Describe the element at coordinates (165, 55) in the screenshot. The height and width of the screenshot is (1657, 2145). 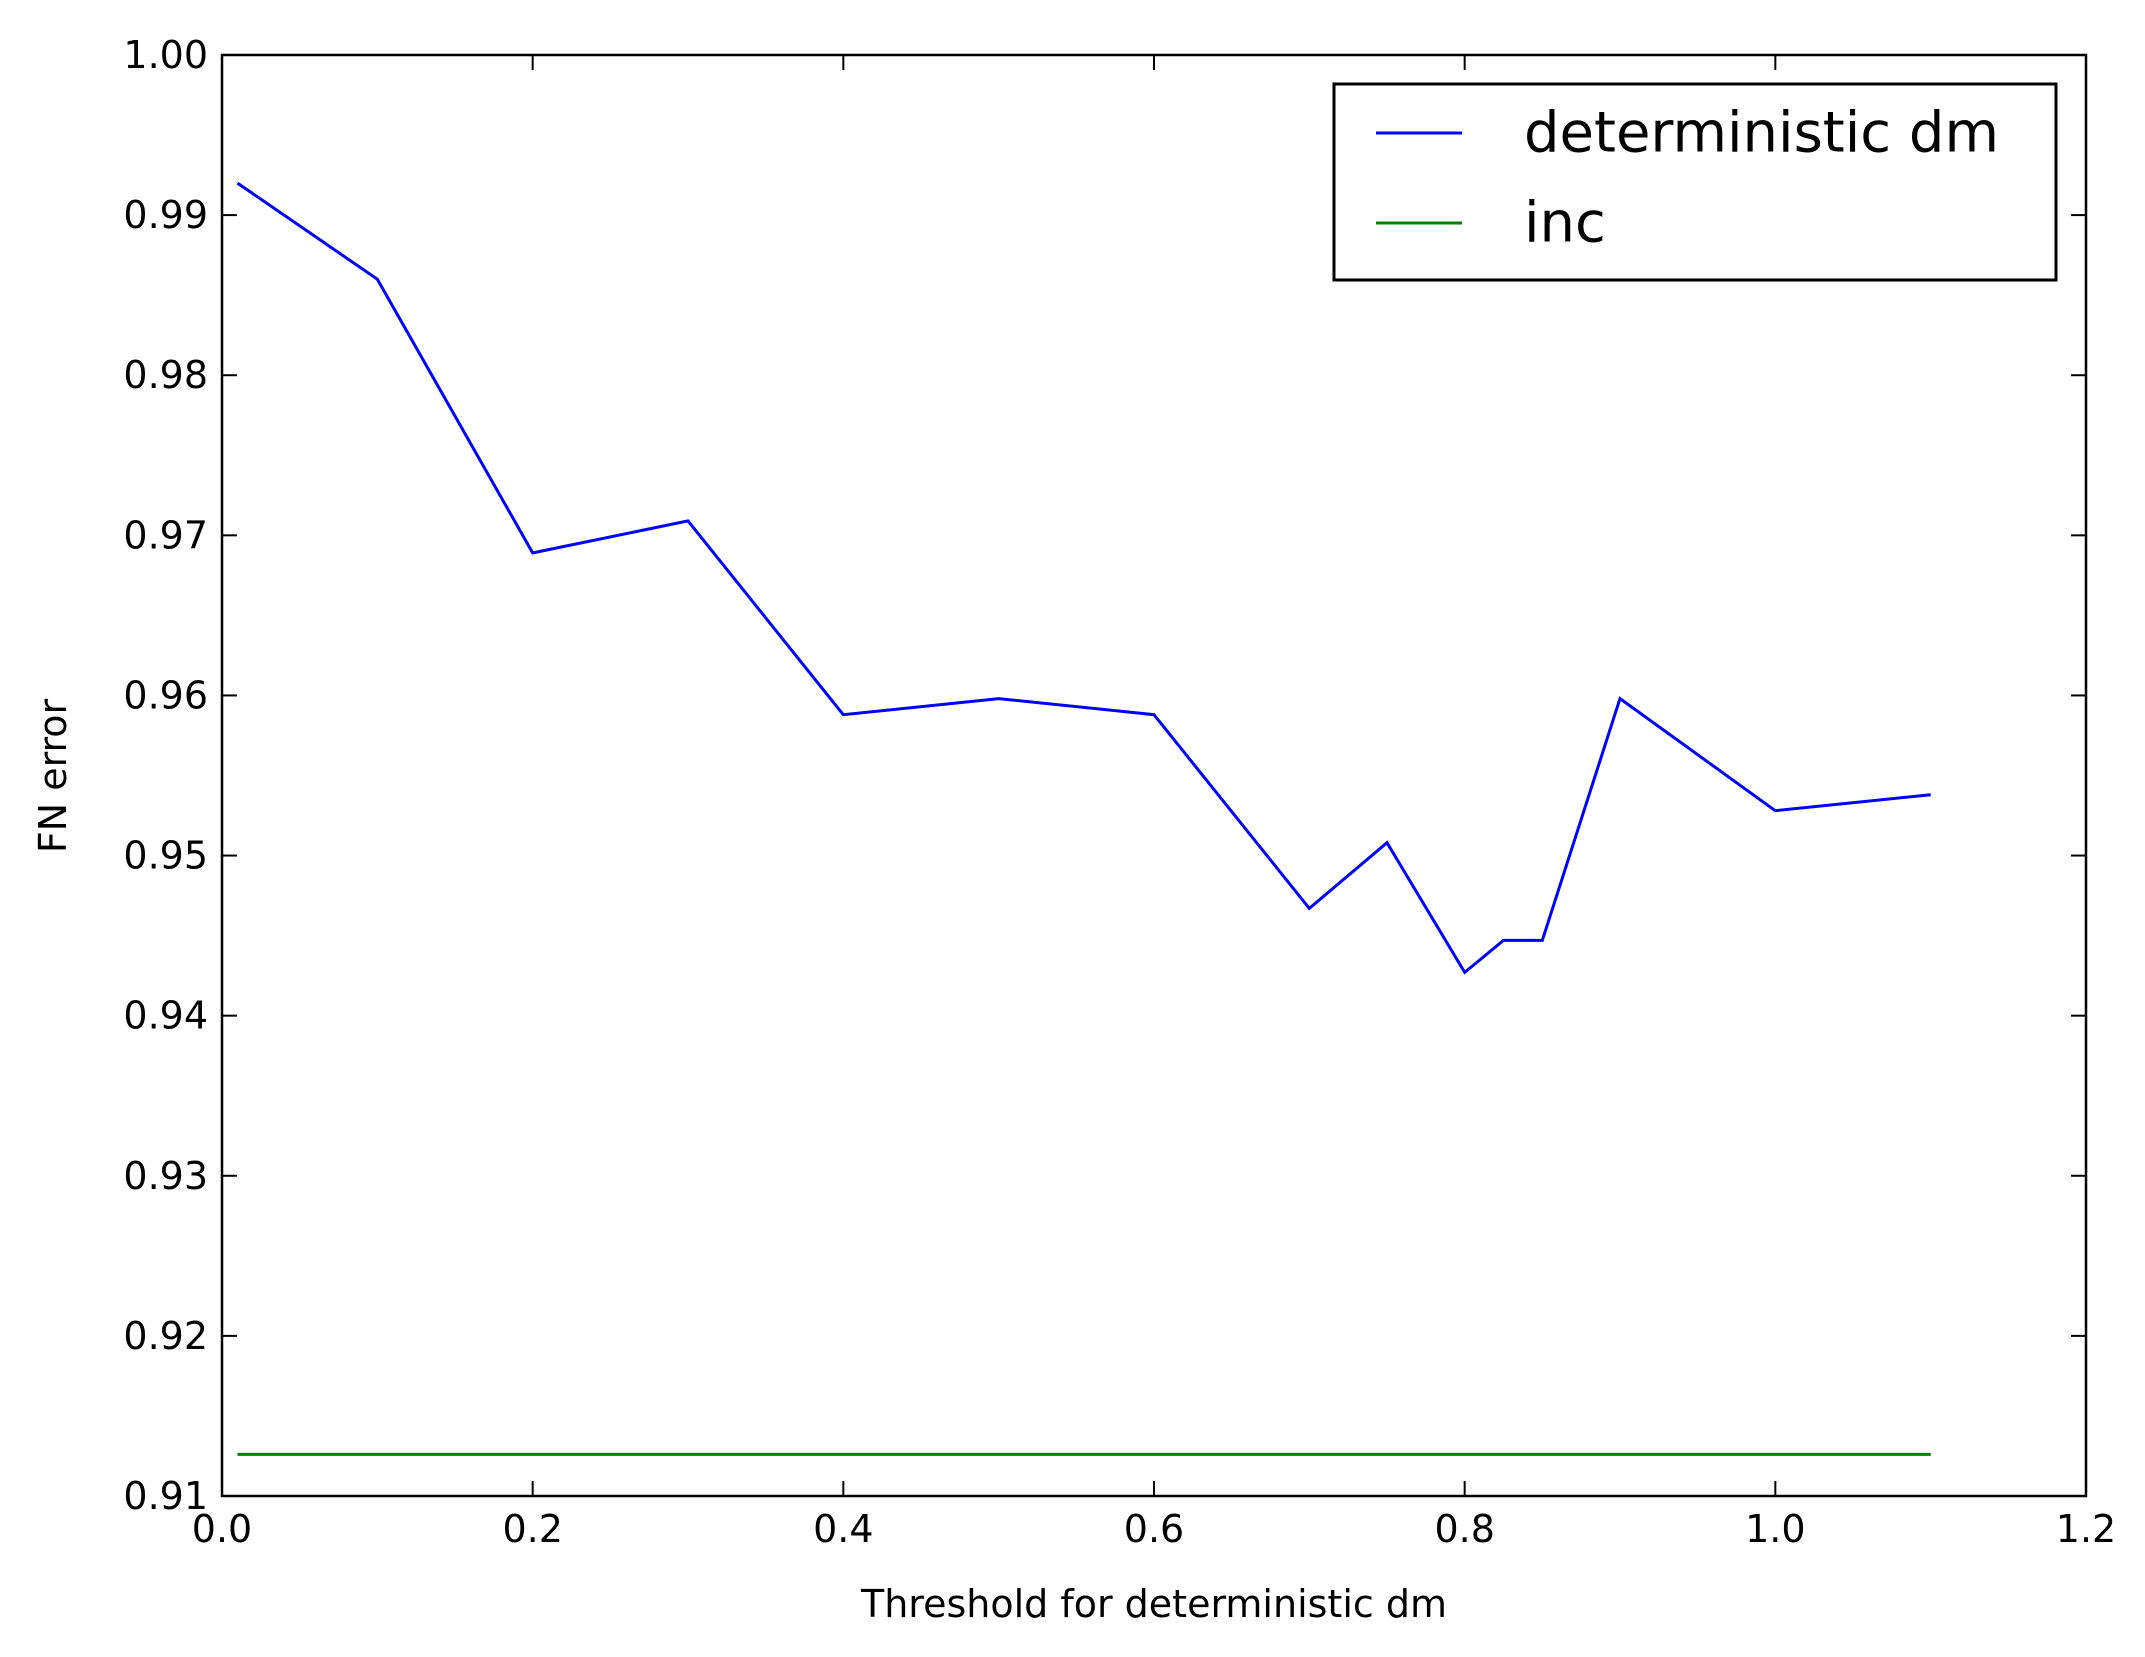
I see `y-tick-label: 1.00` at that location.